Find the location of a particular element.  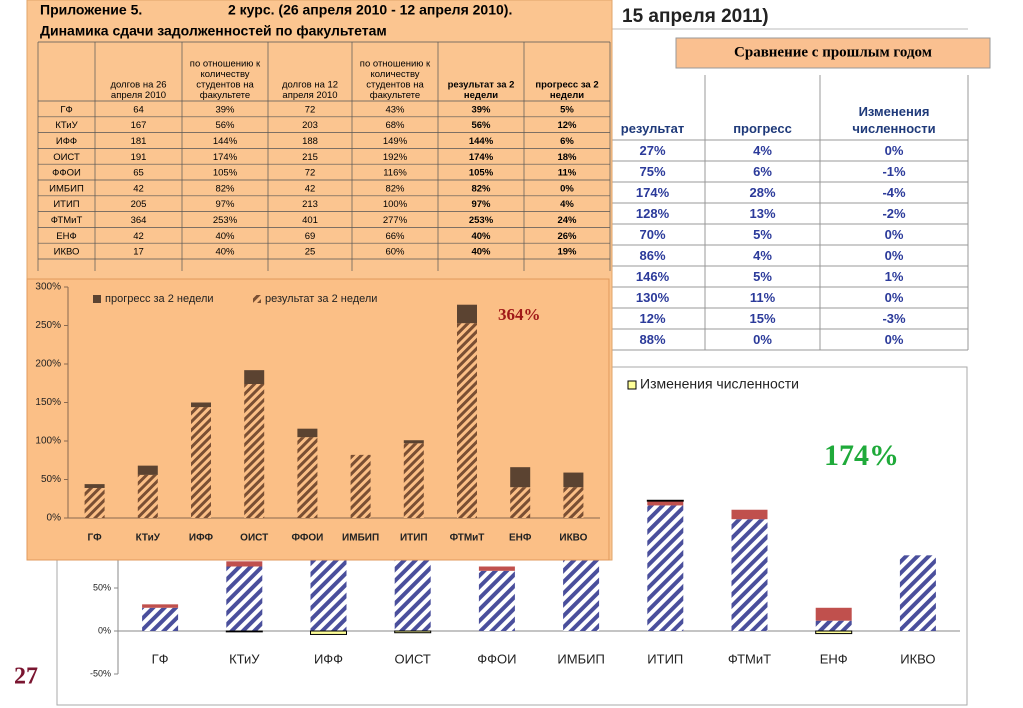

annotation: 364% is located at coordinates (519, 314).